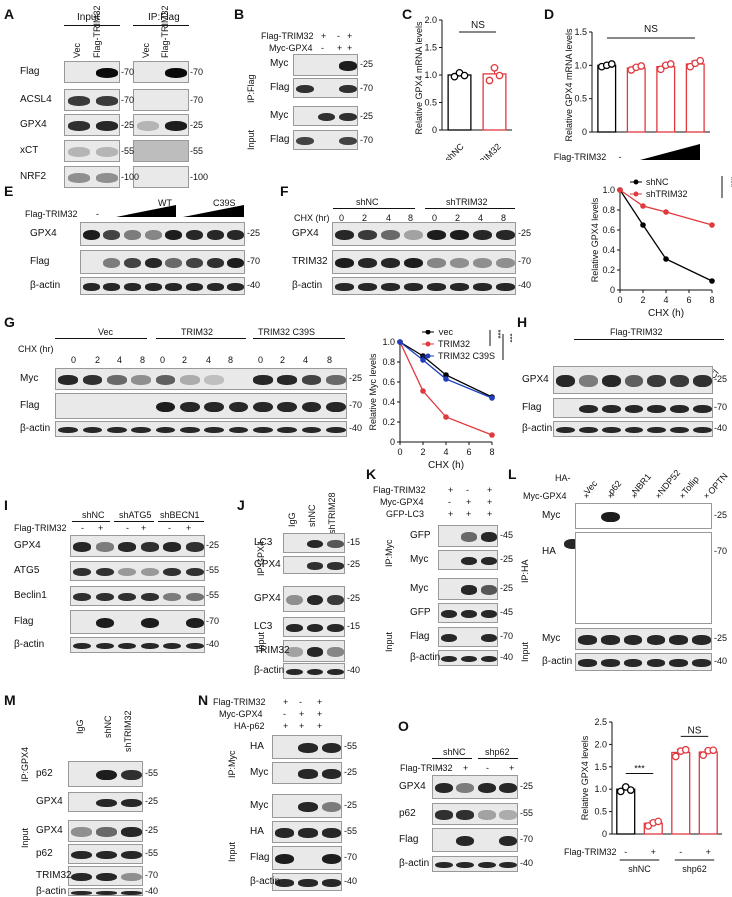 Image resolution: width=732 pixels, height=897 pixels. Describe the element at coordinates (239, 14) in the screenshot. I see `panel-letter: B` at that location.